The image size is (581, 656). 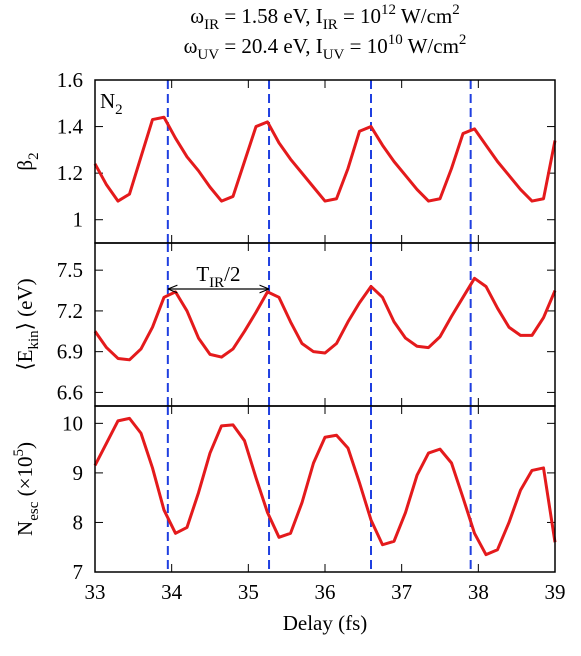 What do you see at coordinates (25, 304) in the screenshot?
I see `text-segment: ⟩ (eV)` at bounding box center [25, 304].